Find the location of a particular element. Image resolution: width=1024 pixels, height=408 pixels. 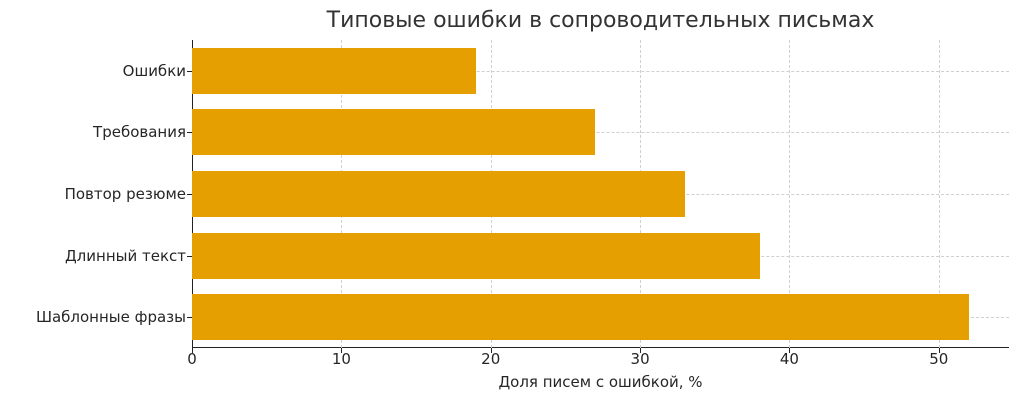

x-tick-label: 0 is located at coordinates (192, 359).